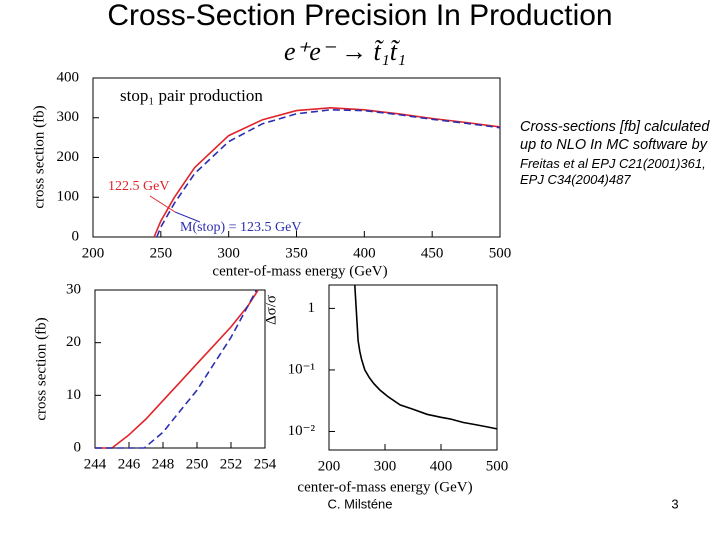 Image resolution: width=720 pixels, height=540 pixels. I want to click on y-tick-label: 20, so click(73, 342).